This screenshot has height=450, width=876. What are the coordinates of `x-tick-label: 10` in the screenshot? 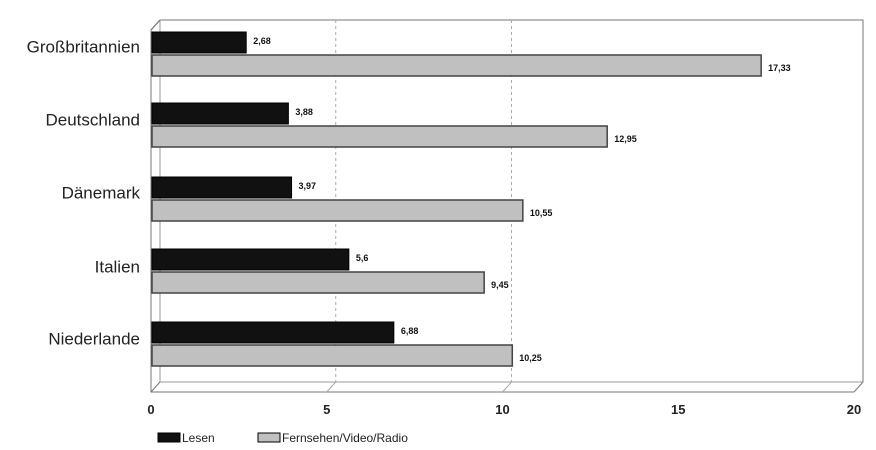 It's located at (502, 409).